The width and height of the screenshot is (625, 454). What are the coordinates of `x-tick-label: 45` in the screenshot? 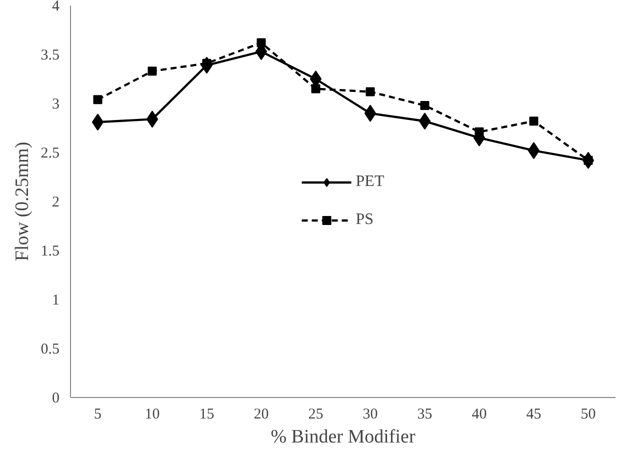 It's located at (534, 414).